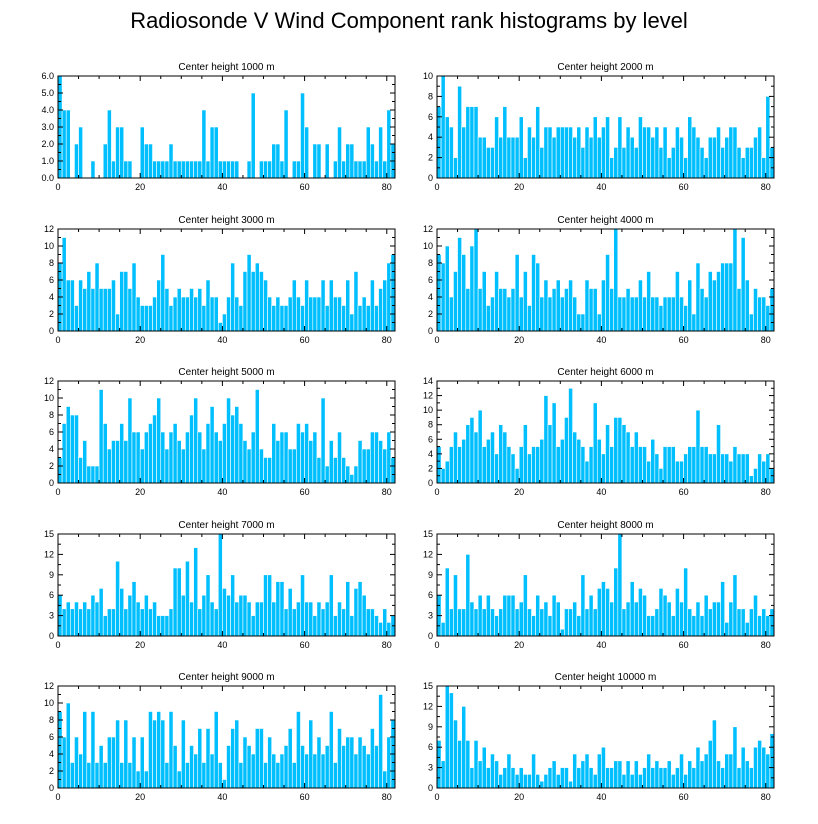 The height and width of the screenshot is (824, 818). Describe the element at coordinates (599, 585) in the screenshot. I see `chart-panel-7: Center height 8000 m 0 20 40 60 80 0 3 6 9 12 15` at that location.